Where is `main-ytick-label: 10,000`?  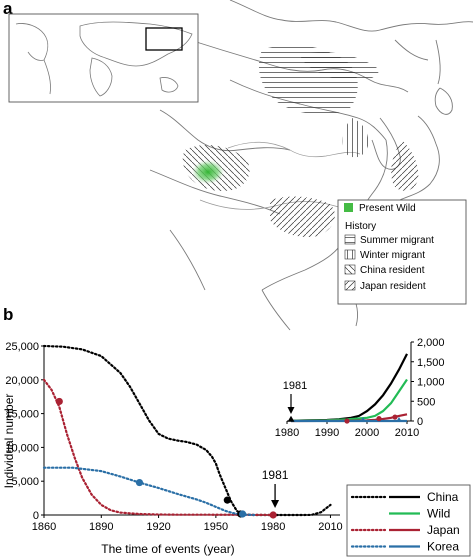 main-ytick-label: 10,000 is located at coordinates (22, 448).